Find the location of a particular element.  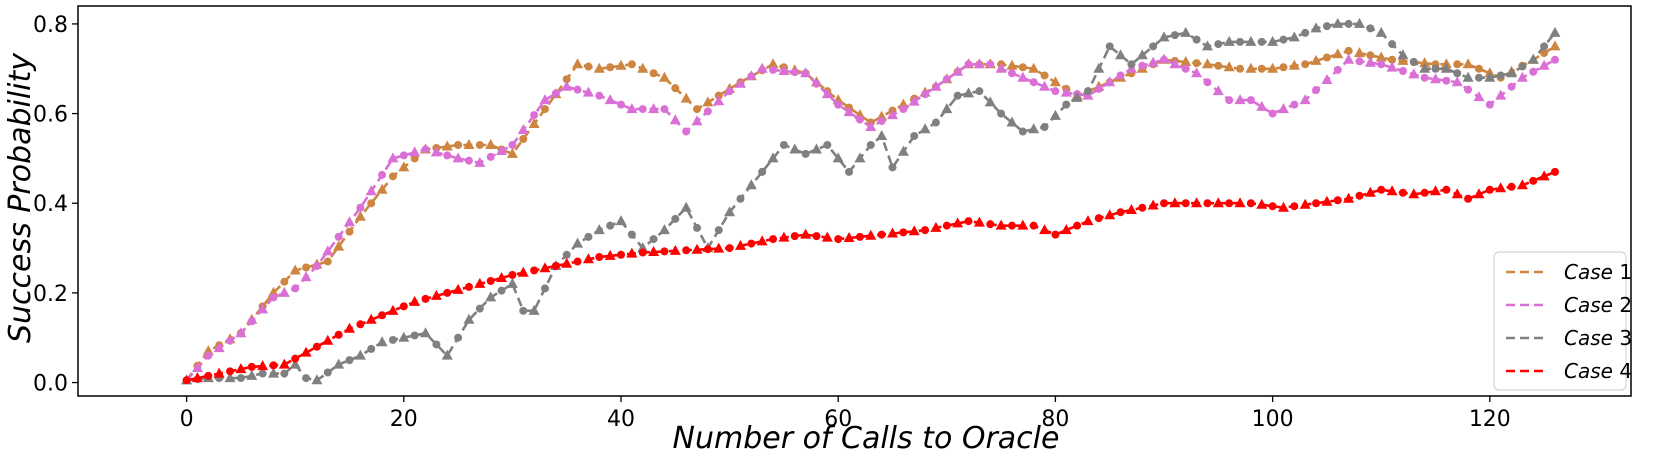

legend-box is located at coordinates (1560, 321).